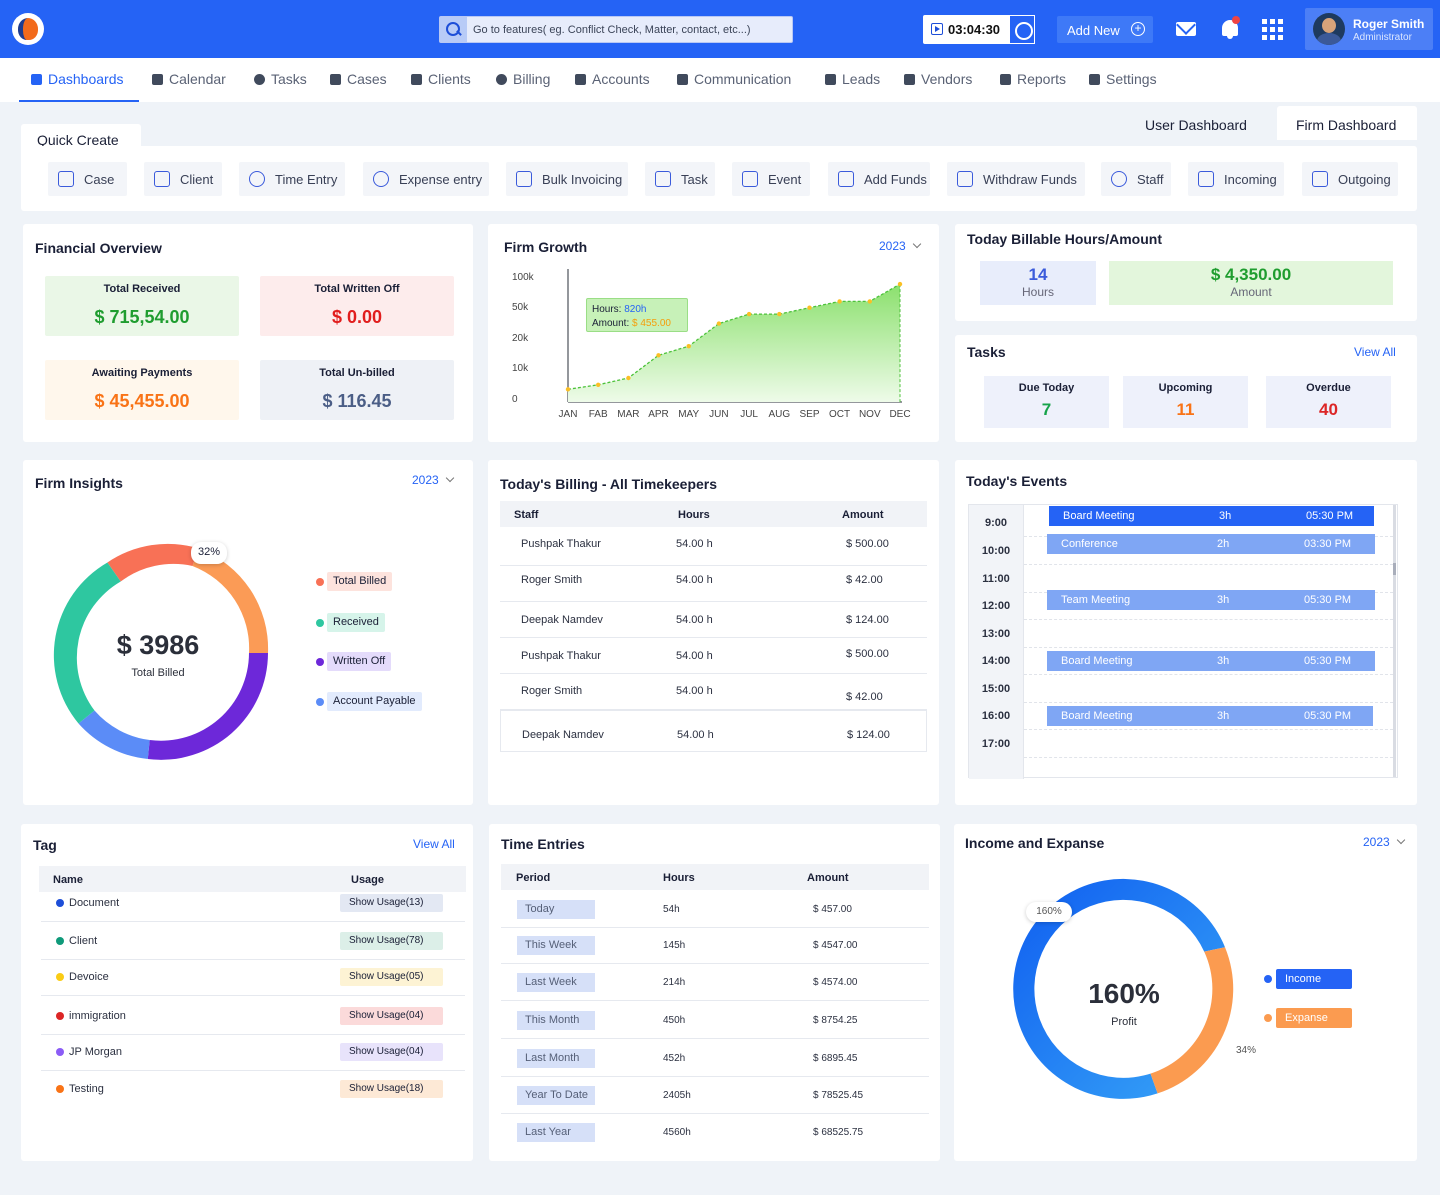 The width and height of the screenshot is (1440, 1195). I want to click on legend-expanse: Expanse, so click(1314, 1018).